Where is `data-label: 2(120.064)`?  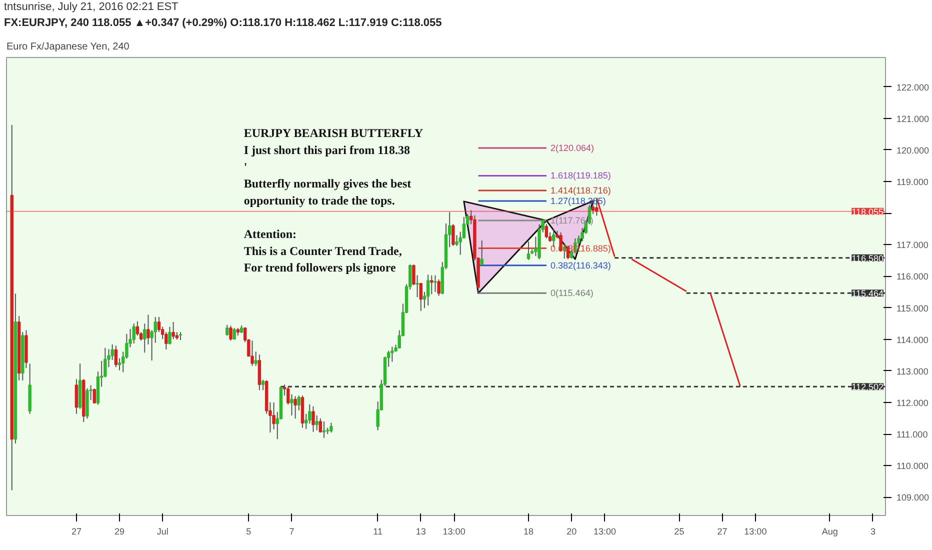 data-label: 2(120.064) is located at coordinates (572, 147).